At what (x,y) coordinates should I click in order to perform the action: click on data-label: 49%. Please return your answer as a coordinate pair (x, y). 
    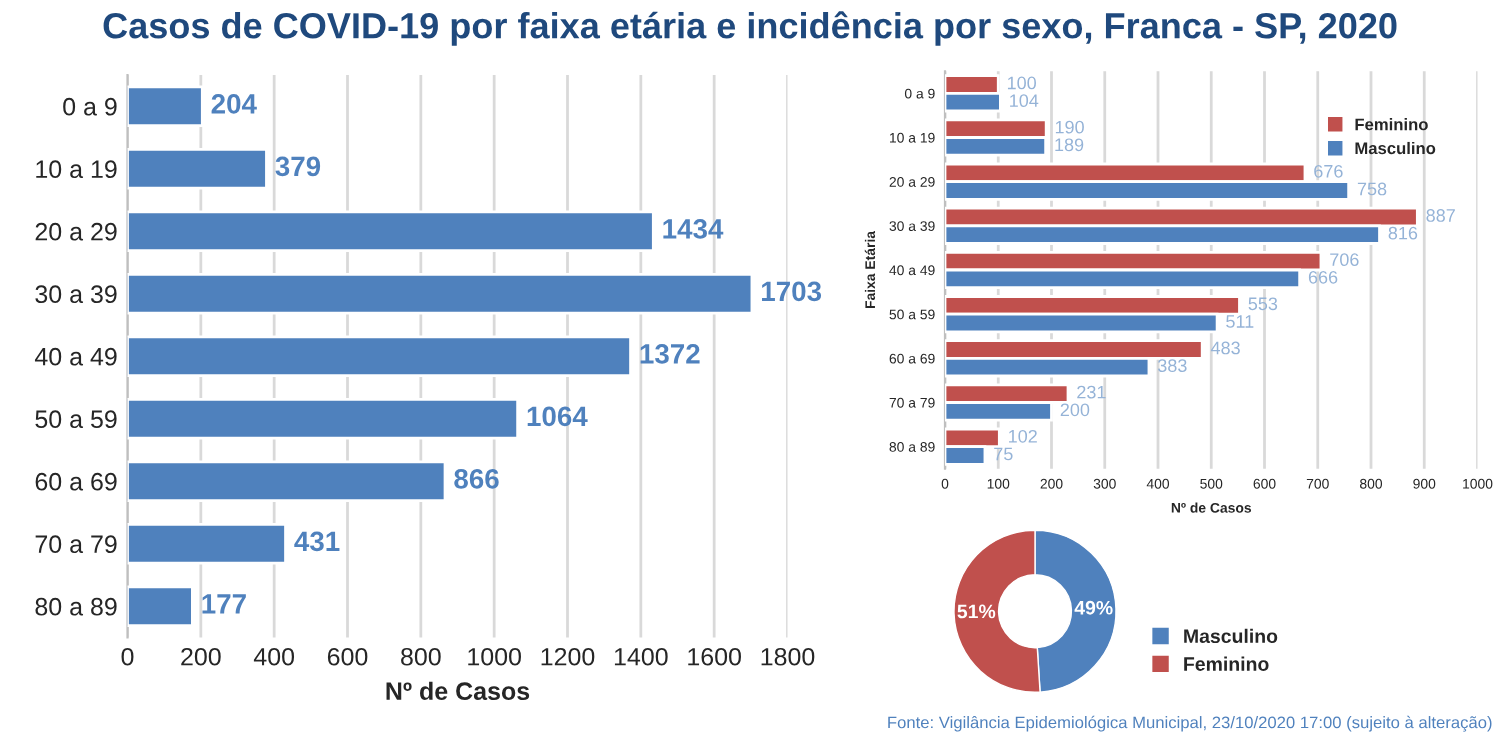
    Looking at the image, I should click on (1093, 607).